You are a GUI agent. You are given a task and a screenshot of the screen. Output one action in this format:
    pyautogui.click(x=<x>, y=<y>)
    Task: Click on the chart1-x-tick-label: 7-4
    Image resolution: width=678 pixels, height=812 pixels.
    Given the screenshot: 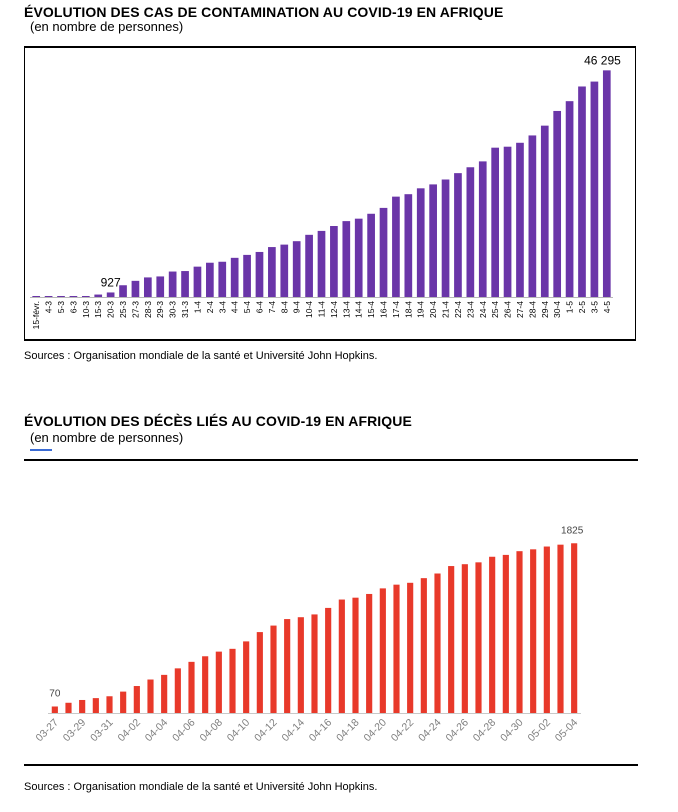 What is the action you would take?
    pyautogui.click(x=272, y=307)
    